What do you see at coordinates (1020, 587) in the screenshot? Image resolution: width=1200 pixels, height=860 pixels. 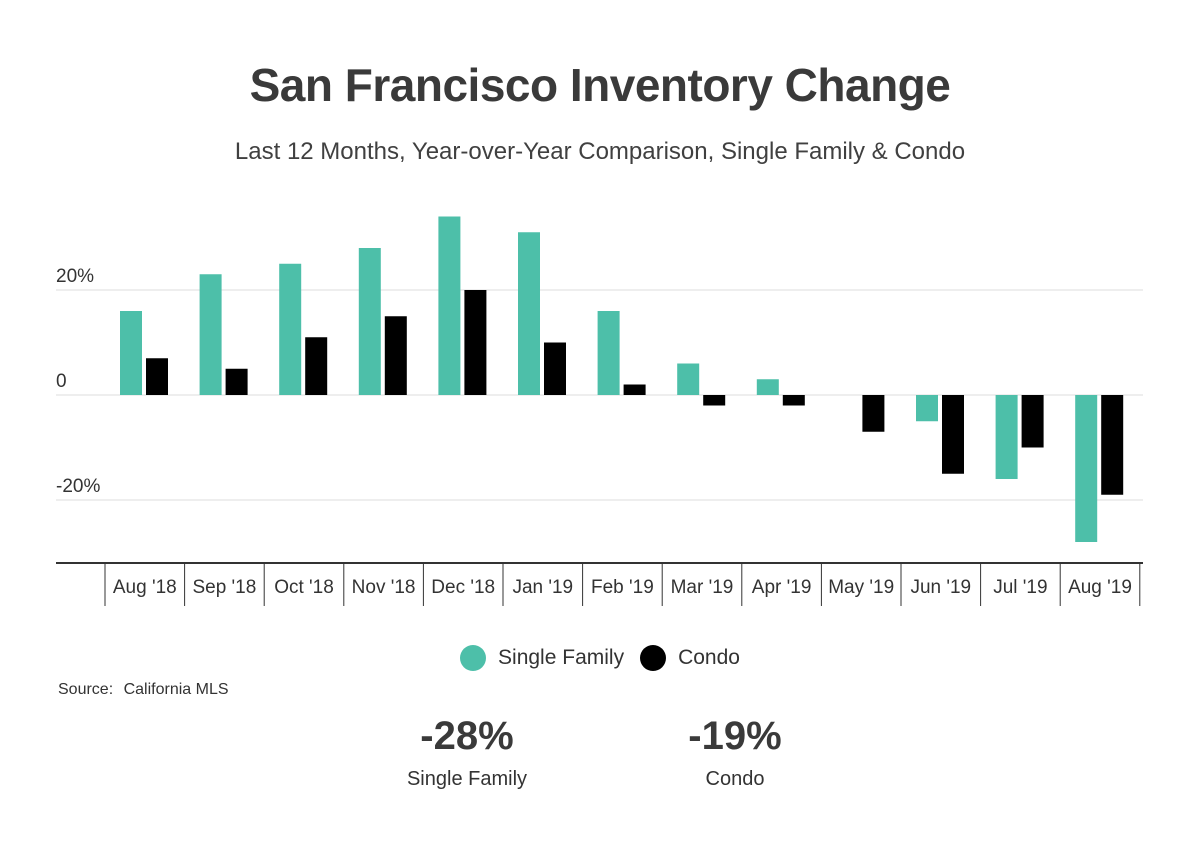 I see `x-tick-label: Jul '19` at bounding box center [1020, 587].